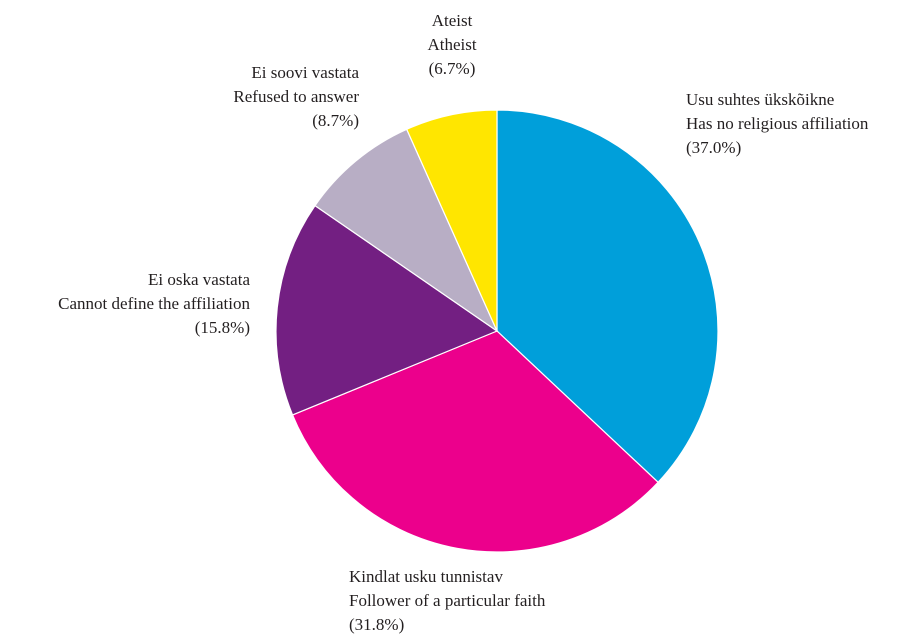 This screenshot has height=641, width=919. Describe the element at coordinates (452, 20) in the screenshot. I see `label-estonian: Ateist` at that location.